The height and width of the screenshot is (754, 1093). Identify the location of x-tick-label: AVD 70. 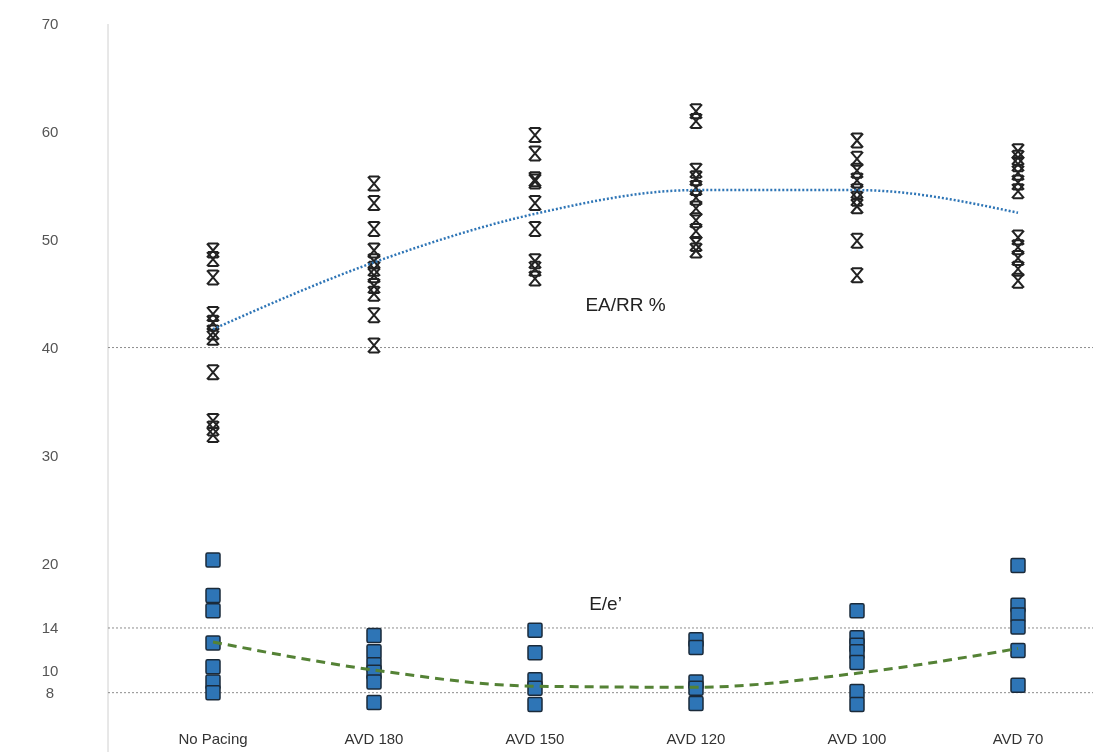
(1018, 738).